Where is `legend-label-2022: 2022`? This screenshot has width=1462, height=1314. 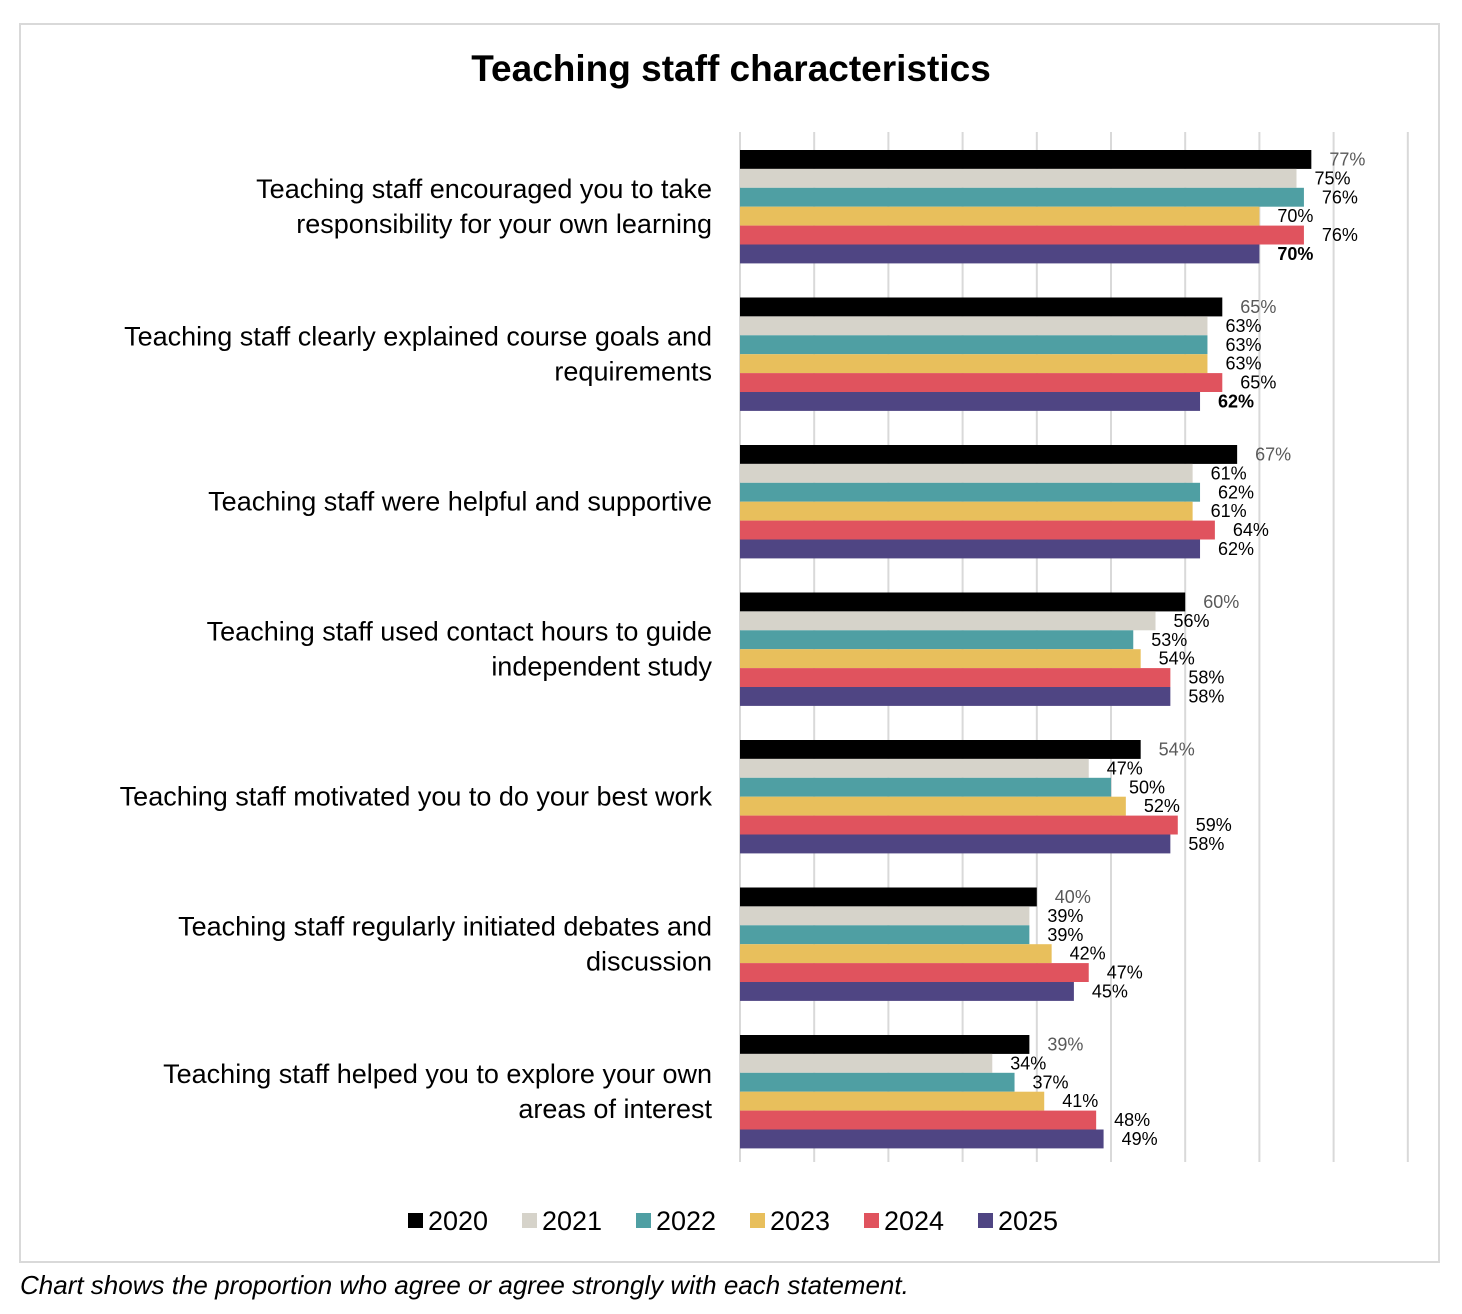 legend-label-2022: 2022 is located at coordinates (686, 1221).